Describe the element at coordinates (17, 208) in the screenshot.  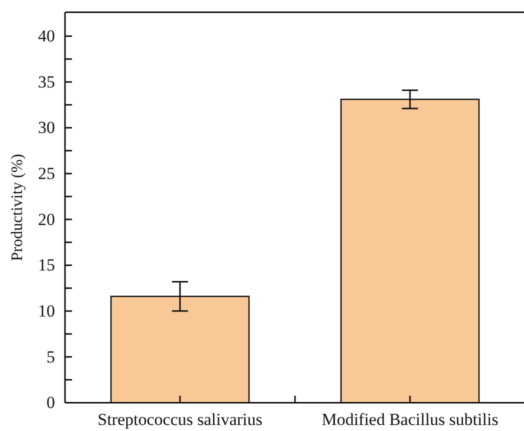
I see `y-axis-title: Productivity (%)` at that location.